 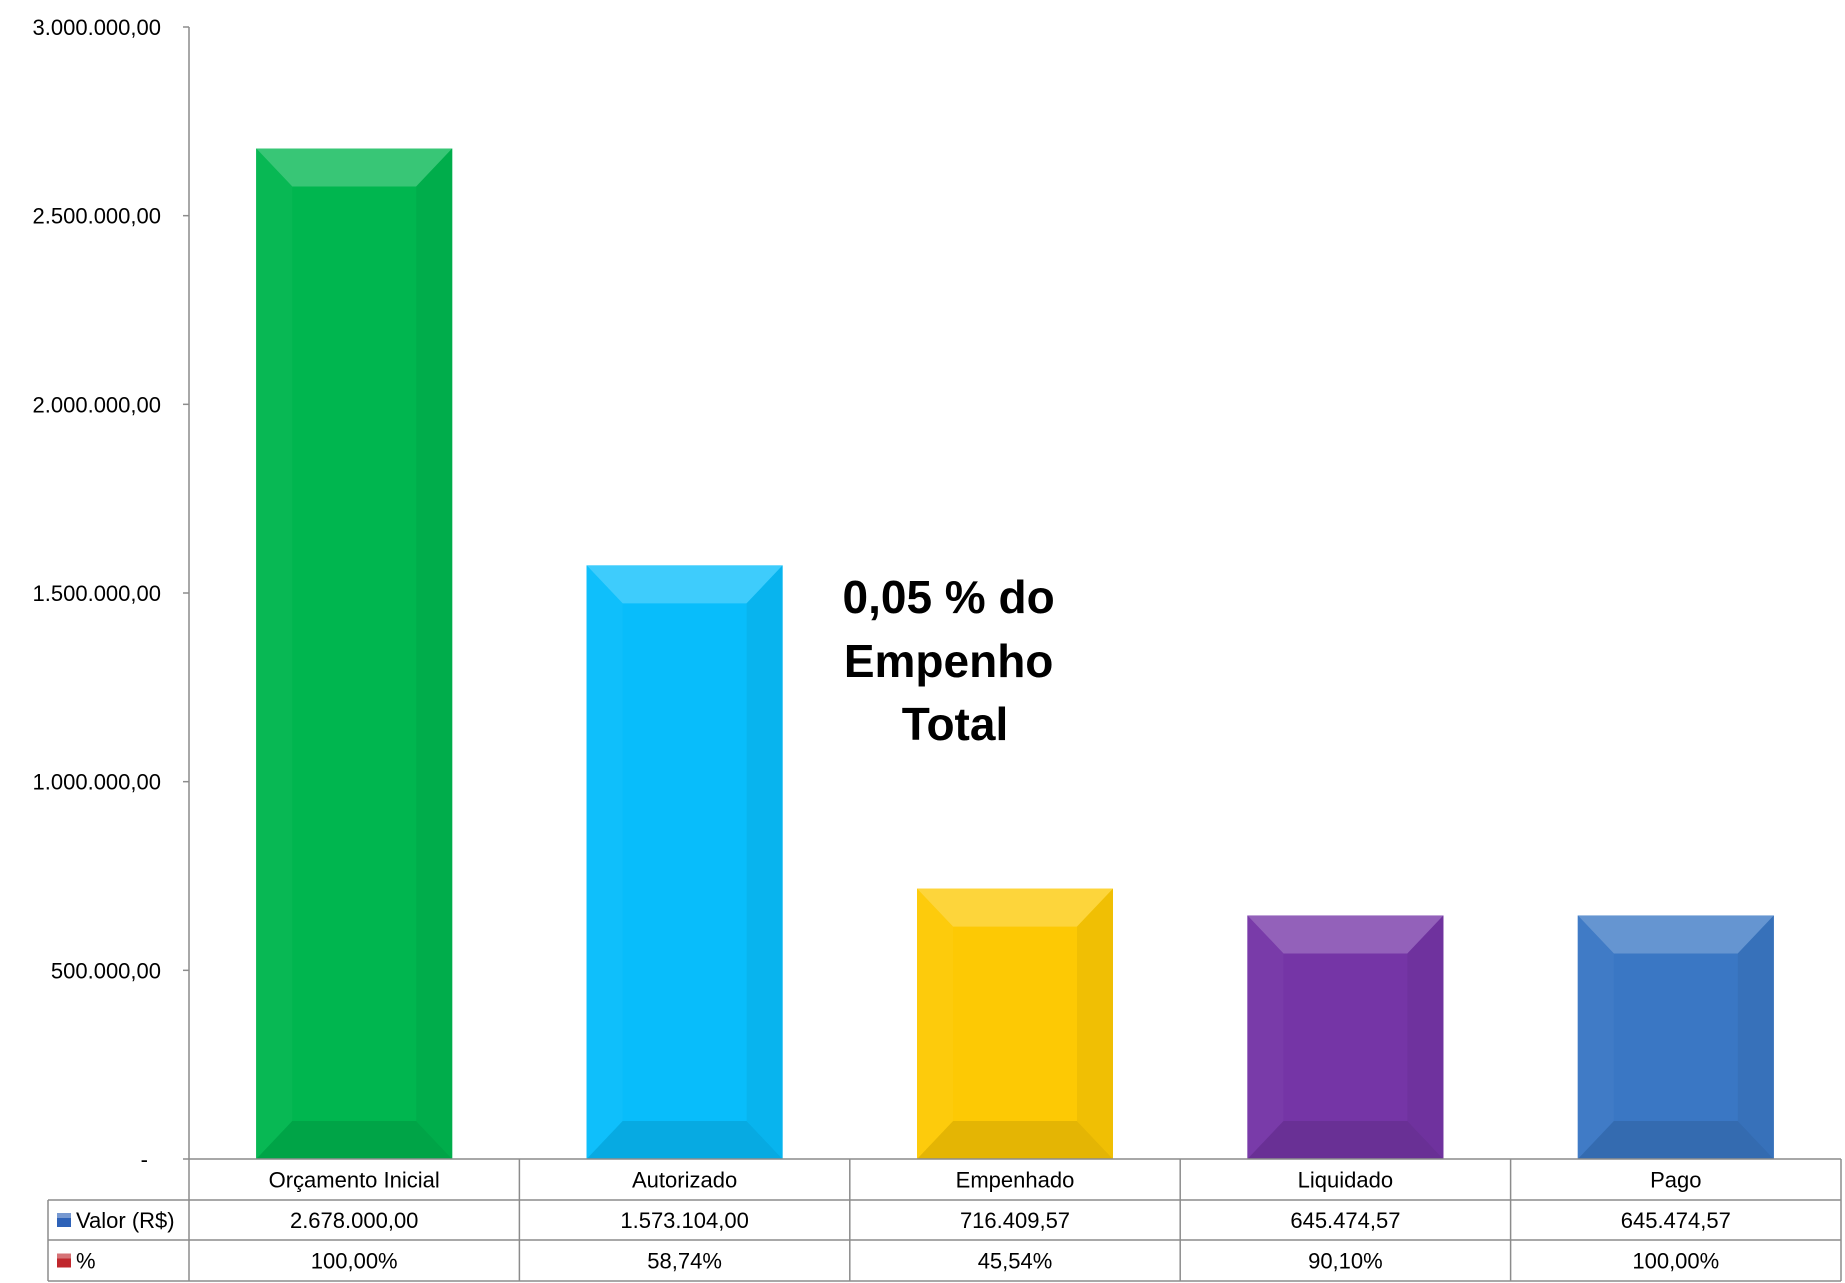 What do you see at coordinates (1015, 1180) in the screenshot?
I see `category-label: Empenhado` at bounding box center [1015, 1180].